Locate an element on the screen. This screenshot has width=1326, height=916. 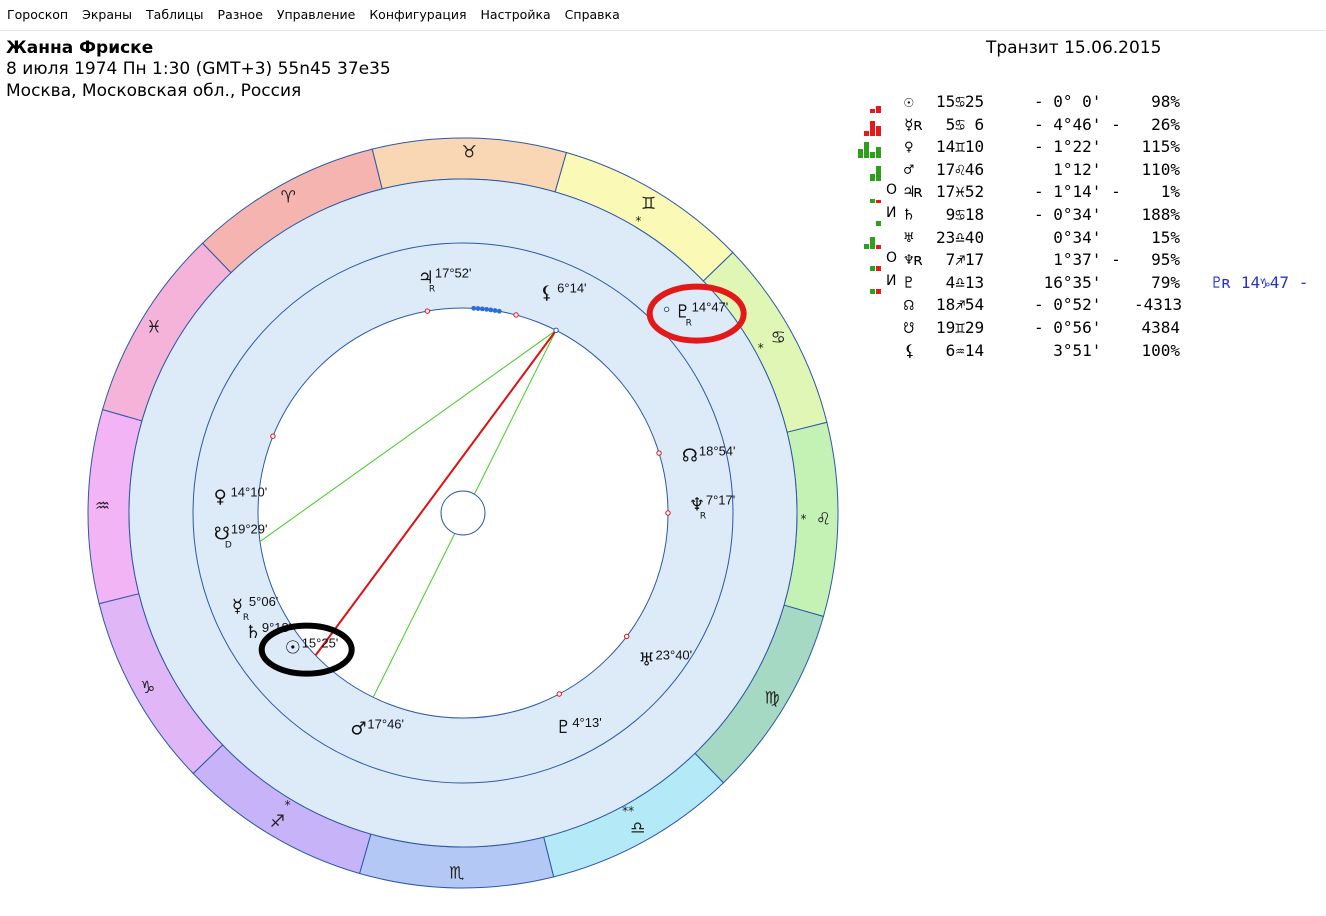
planet-degree: 14°47' is located at coordinates (710, 307).